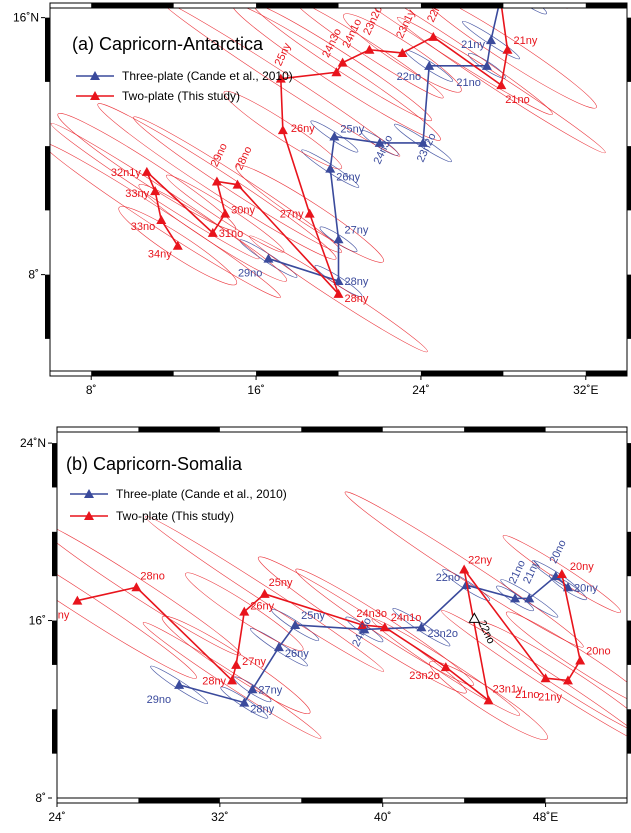 The width and height of the screenshot is (631, 833). What do you see at coordinates (382, 817) in the screenshot?
I see `x-tick-label: 40˚` at bounding box center [382, 817].